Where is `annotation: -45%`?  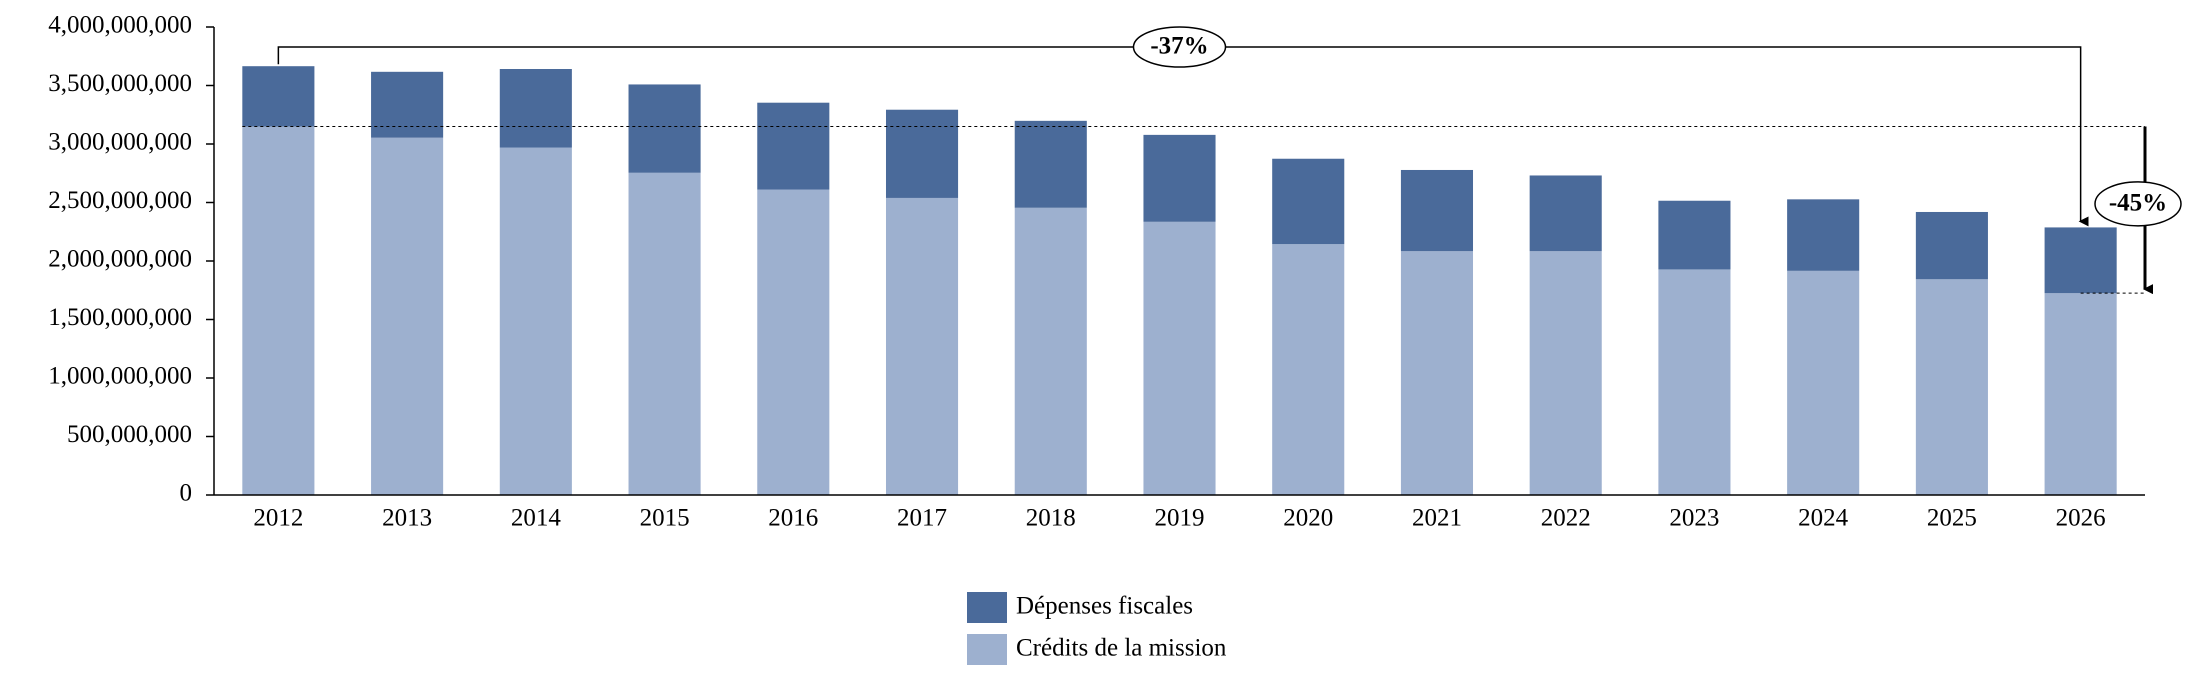 annotation: -45% is located at coordinates (2138, 203).